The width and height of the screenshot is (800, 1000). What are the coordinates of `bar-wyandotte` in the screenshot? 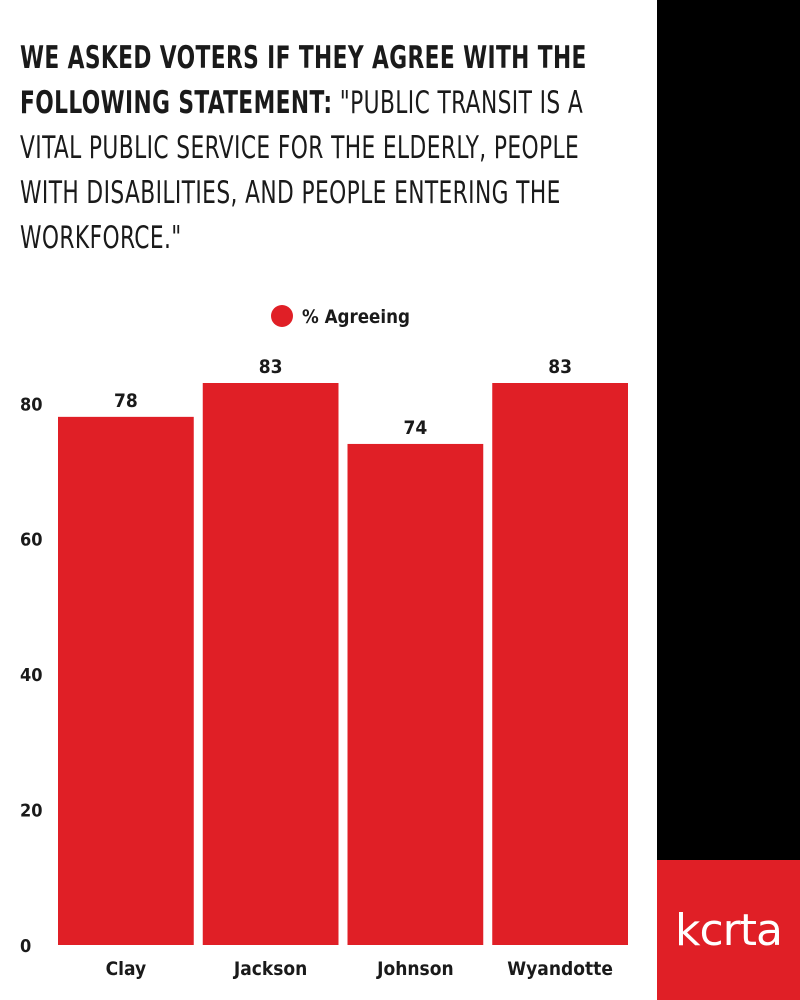 It's located at (560, 664).